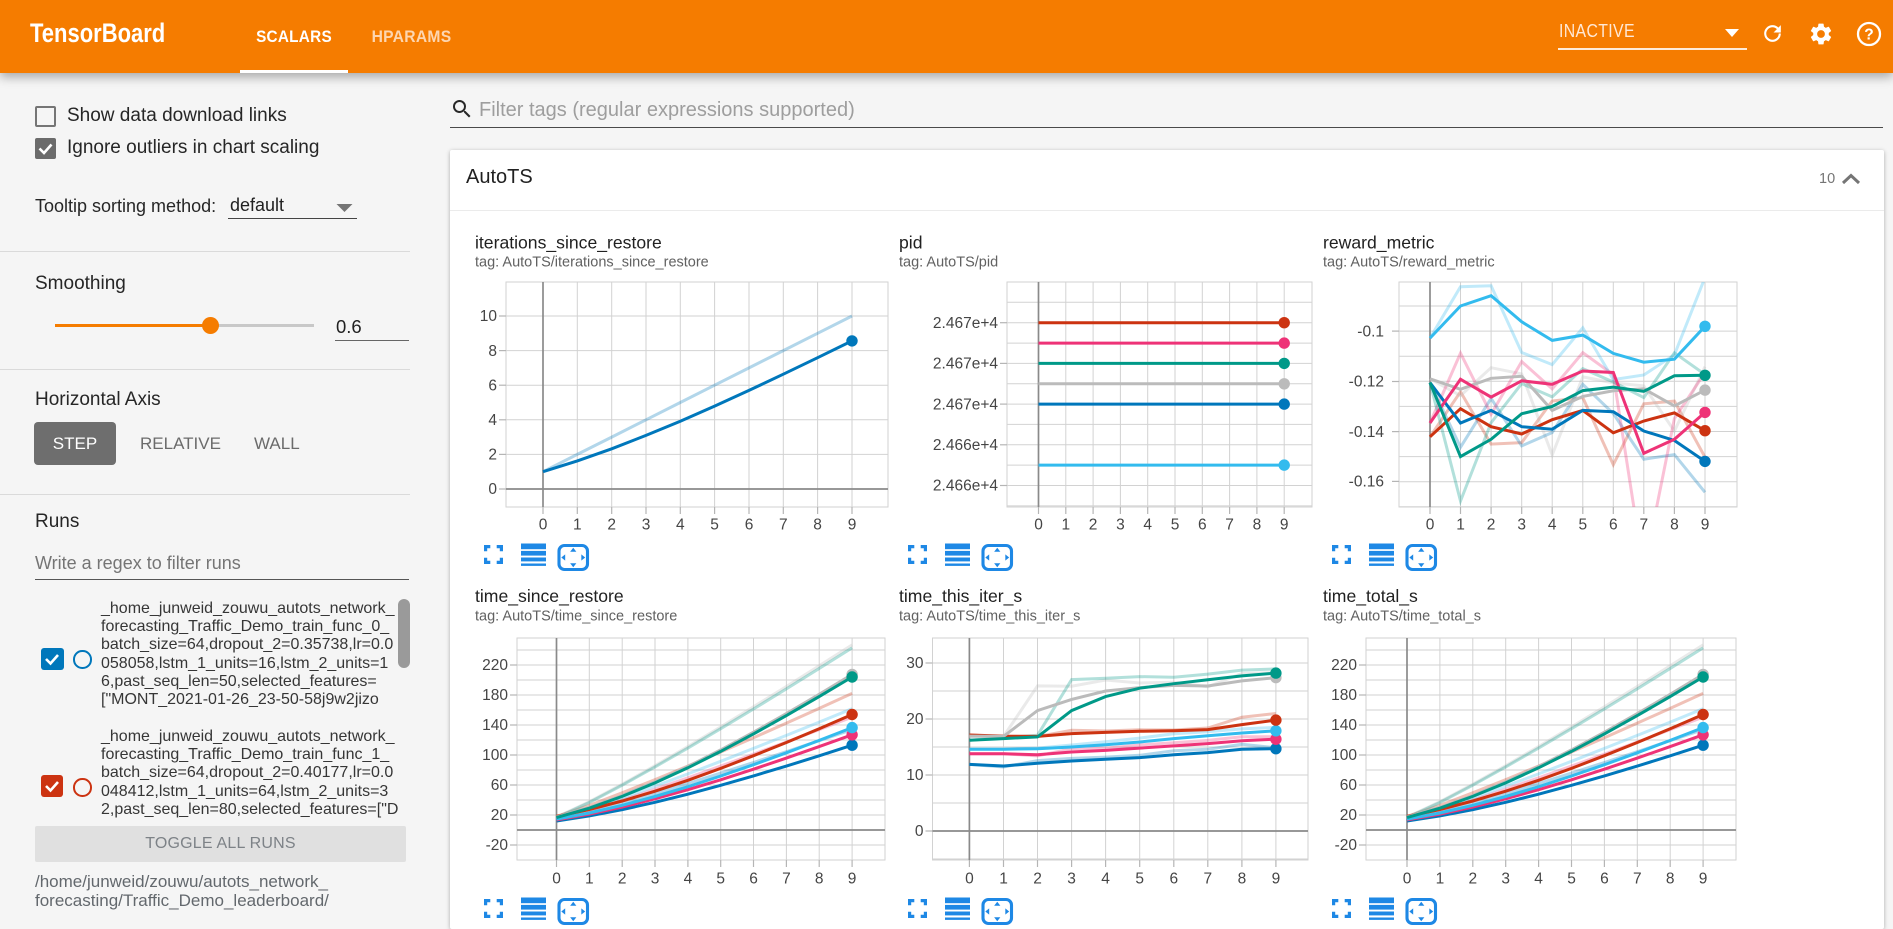 The width and height of the screenshot is (1893, 929). Describe the element at coordinates (1402, 617) in the screenshot. I see `svg-text: tag: AutoTS/time_total_s` at that location.